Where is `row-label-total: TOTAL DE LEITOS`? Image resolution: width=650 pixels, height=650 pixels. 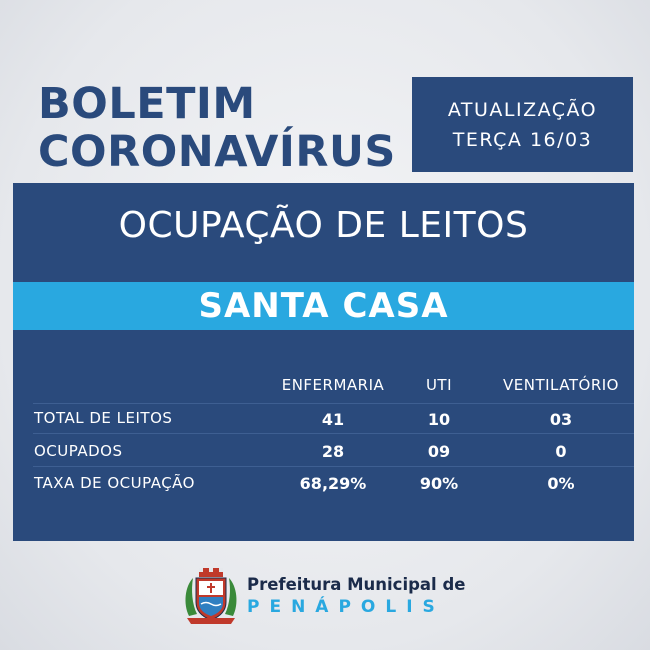
row-label-total: TOTAL DE LEITOS is located at coordinates (103, 418).